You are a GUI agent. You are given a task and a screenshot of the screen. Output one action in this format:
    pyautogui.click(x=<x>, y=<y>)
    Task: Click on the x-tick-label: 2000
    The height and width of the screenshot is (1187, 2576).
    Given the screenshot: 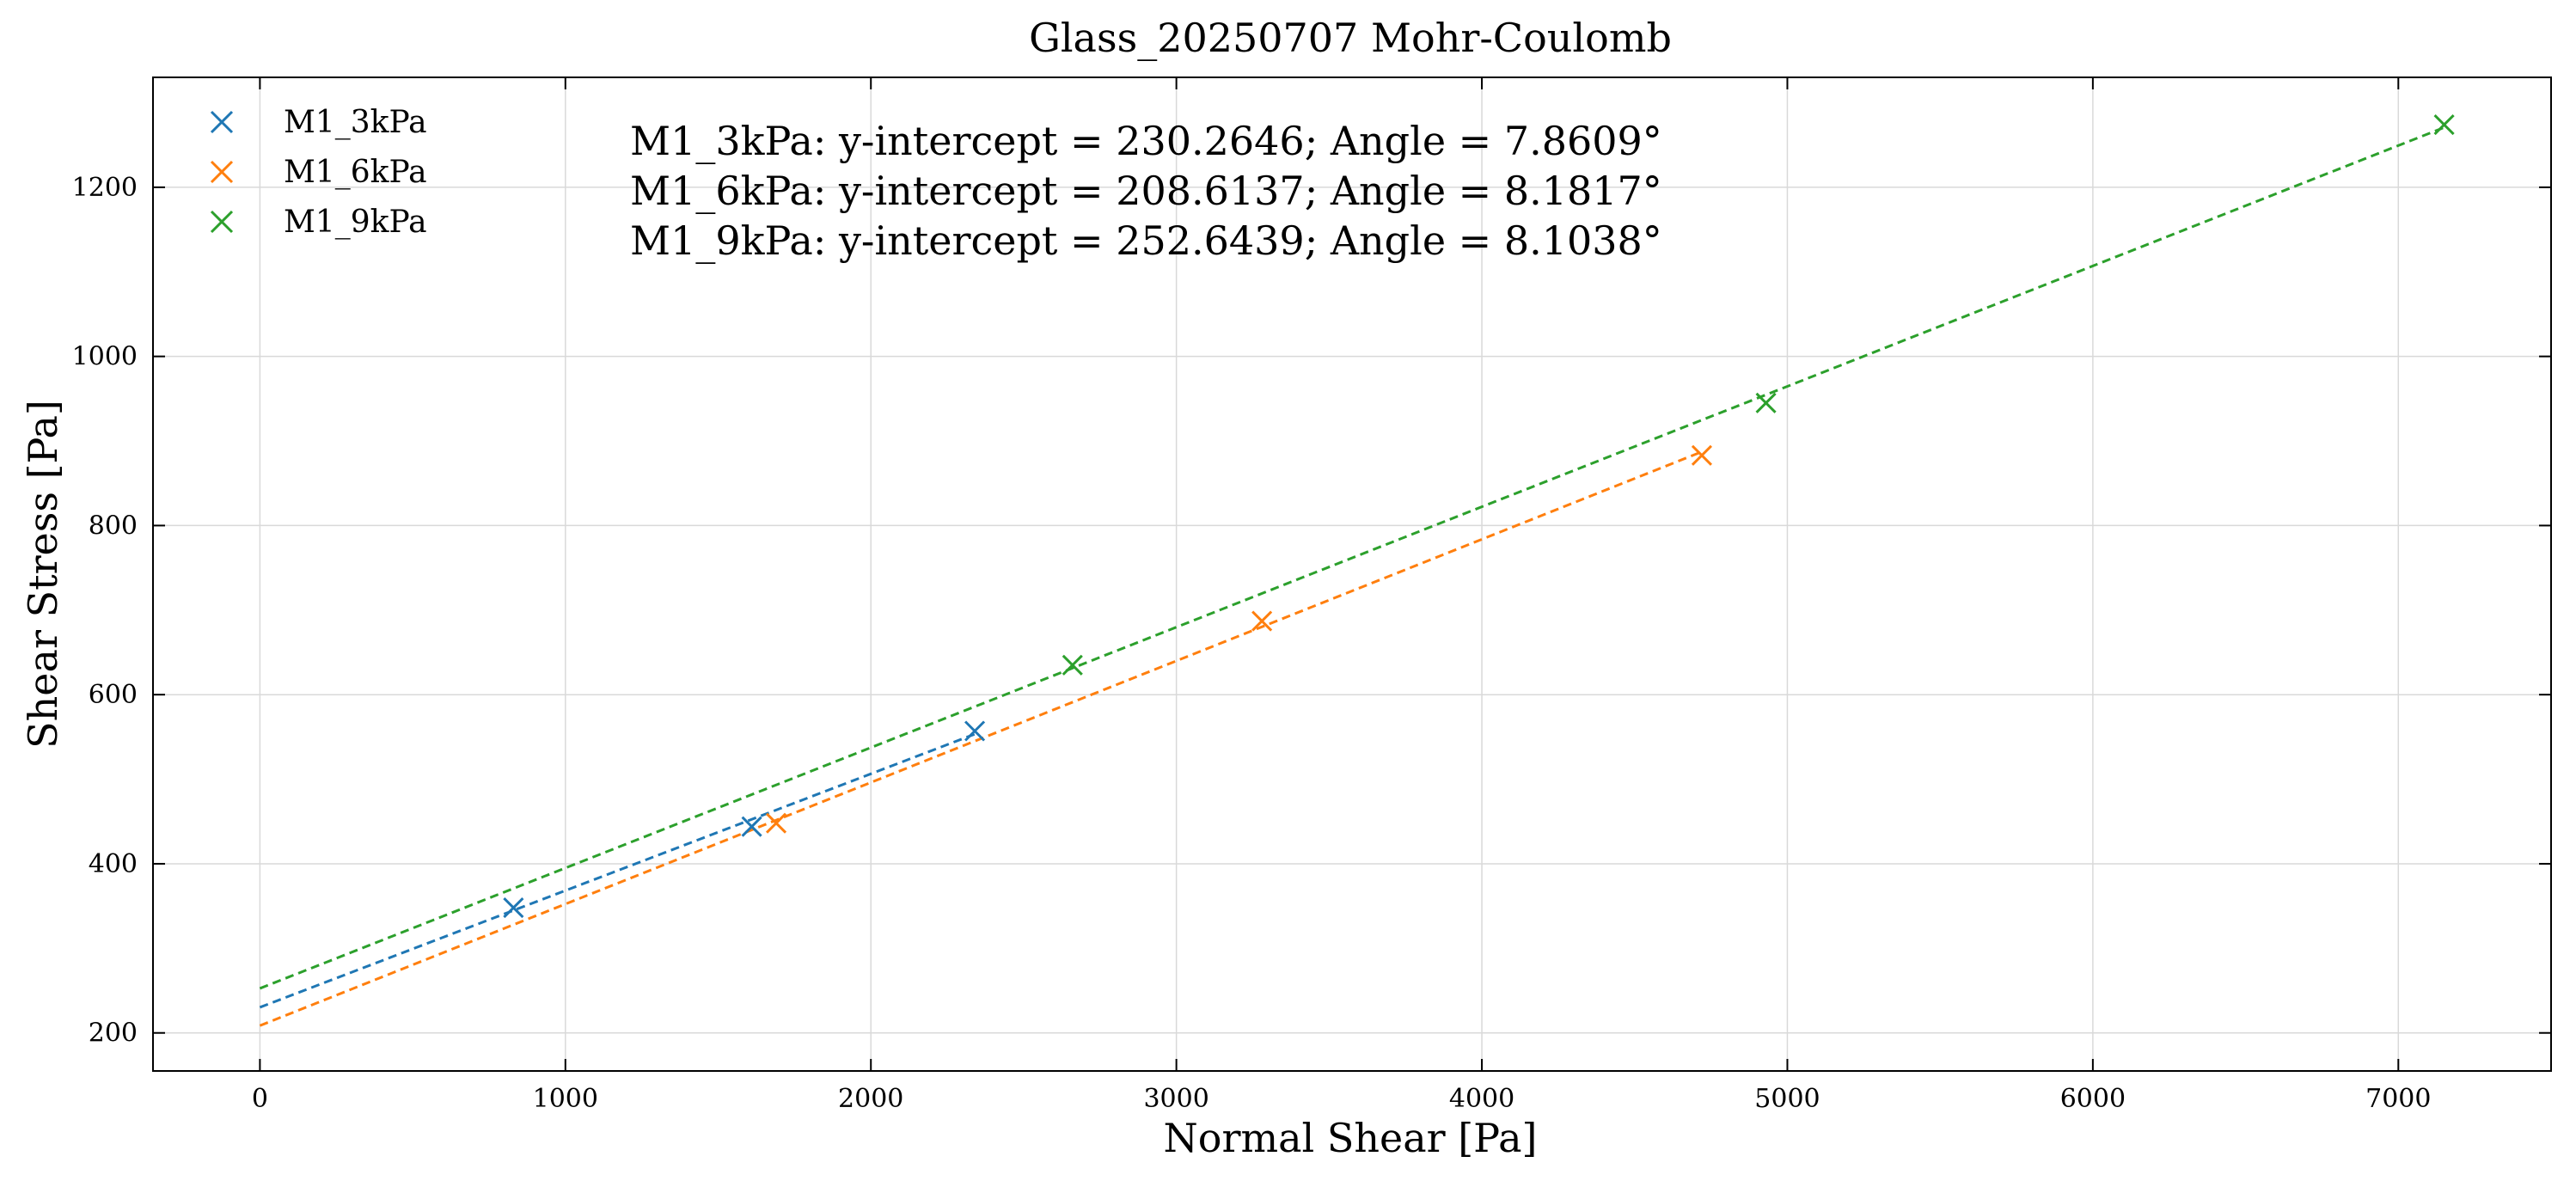 What is the action you would take?
    pyautogui.click(x=870, y=1099)
    